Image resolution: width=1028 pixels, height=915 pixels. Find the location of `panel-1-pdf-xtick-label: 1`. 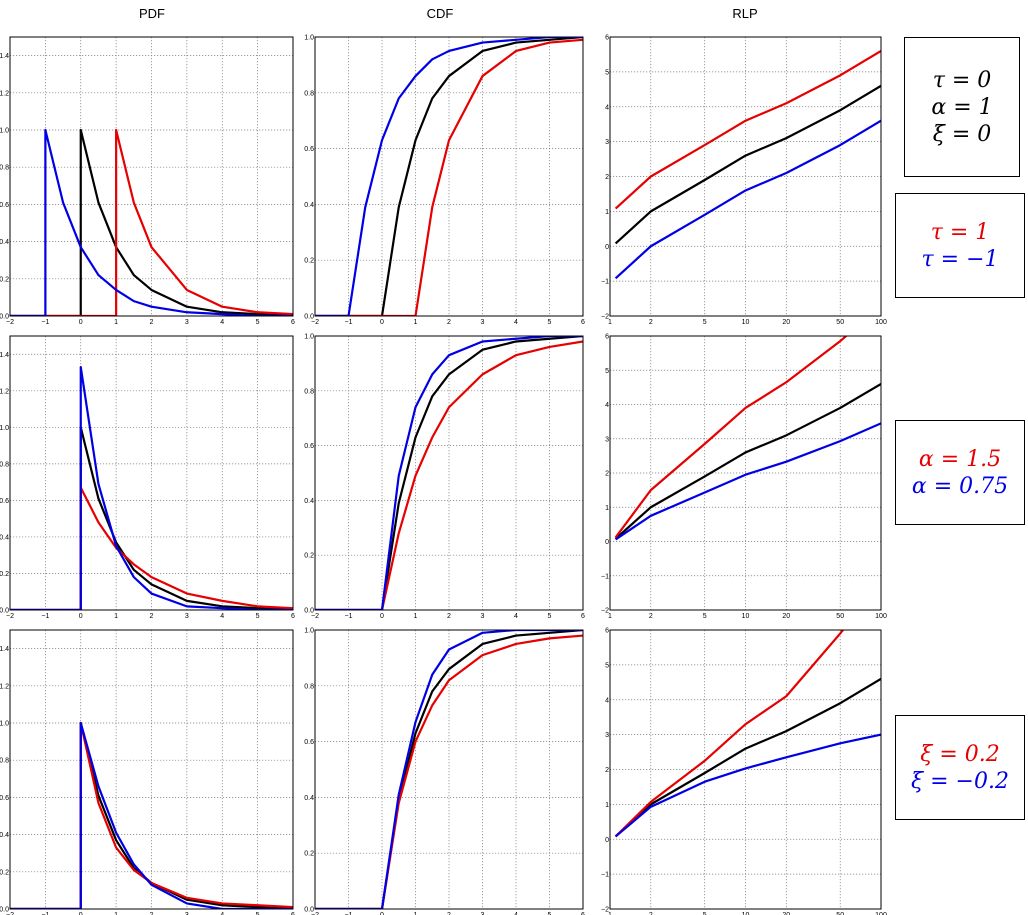

panel-1-pdf-xtick-label: 1 is located at coordinates (116, 322).